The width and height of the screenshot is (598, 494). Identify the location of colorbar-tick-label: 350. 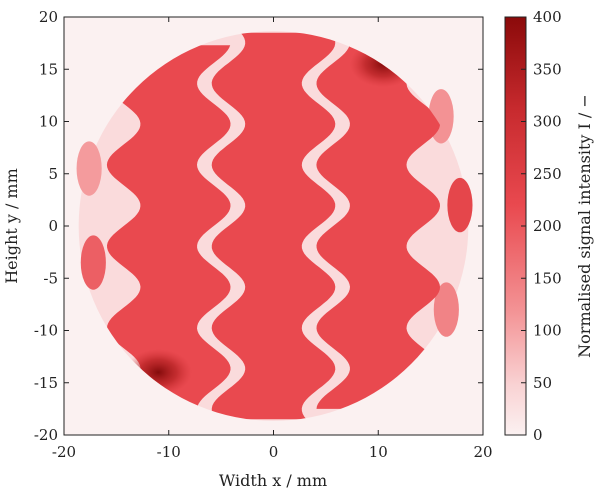
(547, 69).